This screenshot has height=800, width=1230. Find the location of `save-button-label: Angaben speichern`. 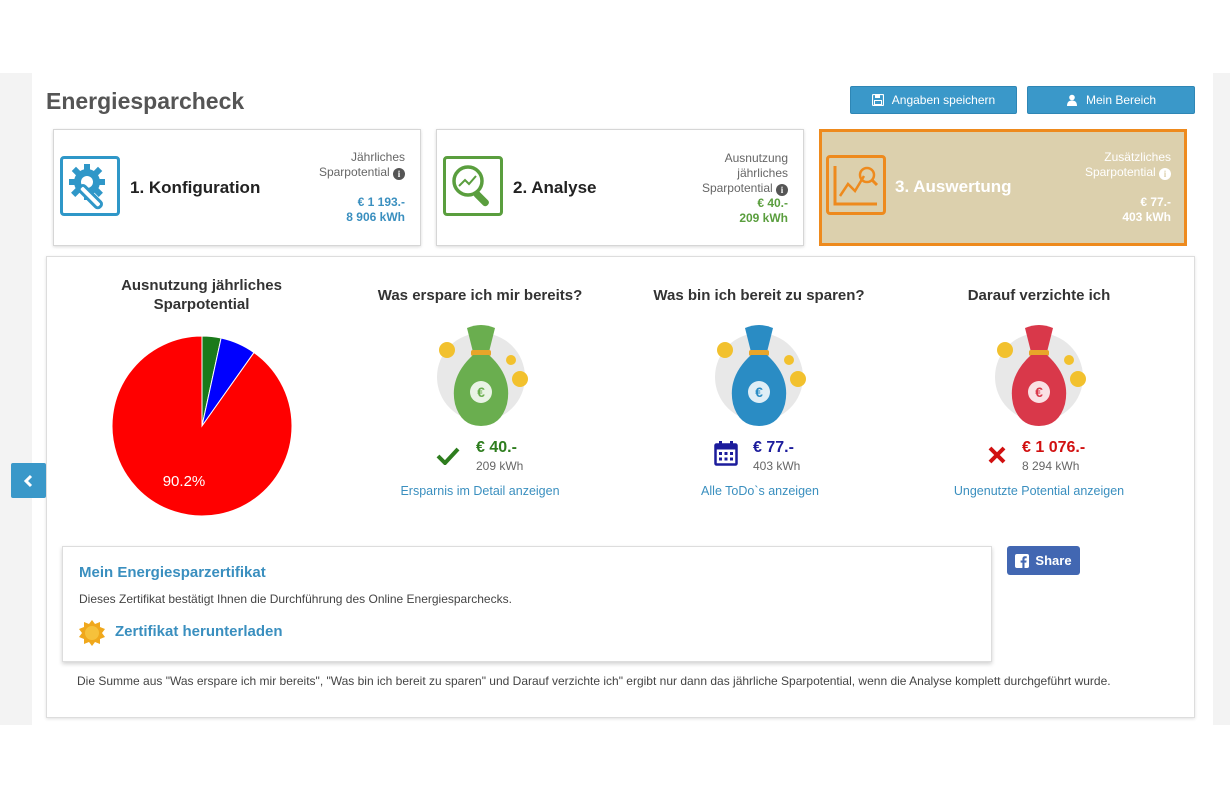

save-button-label: Angaben speichern is located at coordinates (943, 100).